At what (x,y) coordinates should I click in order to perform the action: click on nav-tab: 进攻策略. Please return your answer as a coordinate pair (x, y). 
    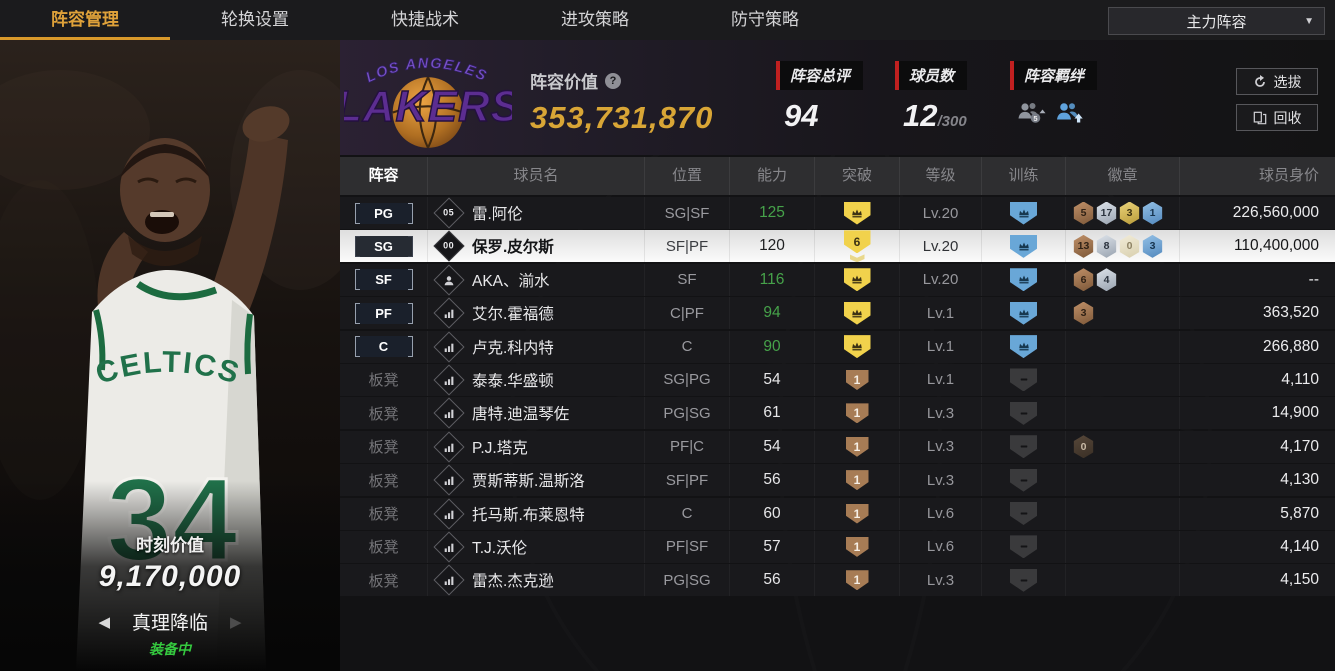
    Looking at the image, I should click on (595, 19).